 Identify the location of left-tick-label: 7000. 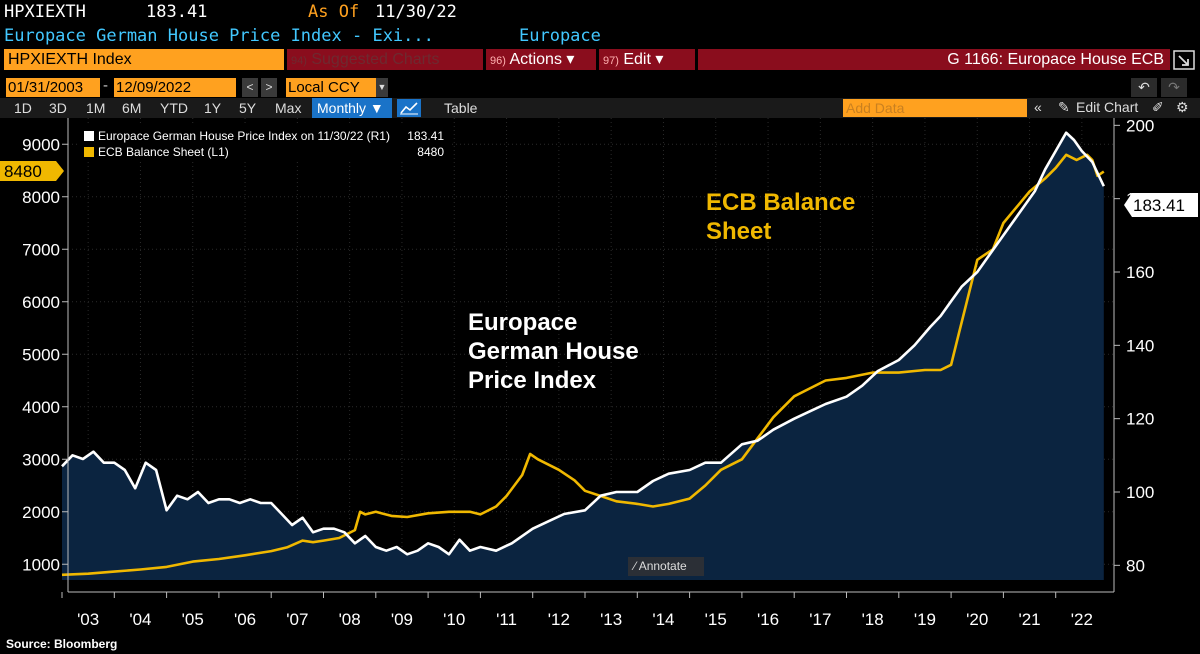
(41, 249).